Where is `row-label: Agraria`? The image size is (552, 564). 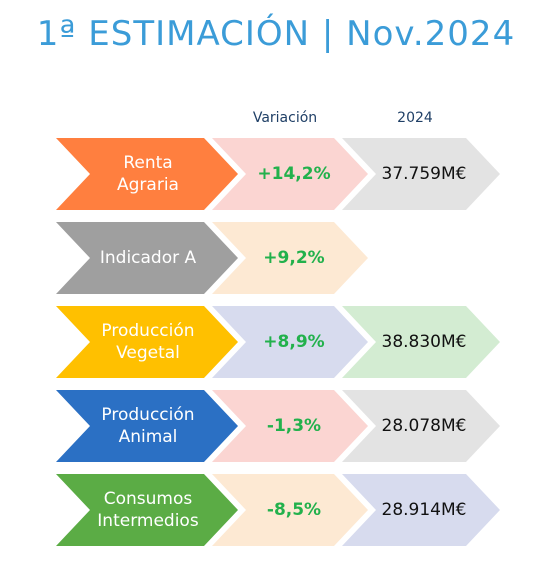
row-label: Agraria is located at coordinates (148, 185).